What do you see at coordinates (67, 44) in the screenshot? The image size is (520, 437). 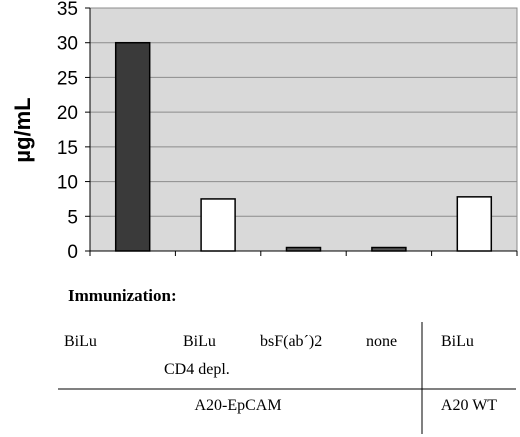 I see `y-tick-label: 30` at bounding box center [67, 44].